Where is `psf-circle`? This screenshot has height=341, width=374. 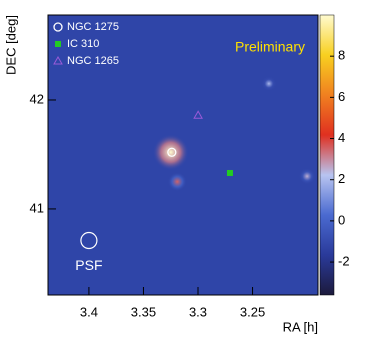 psf-circle is located at coordinates (89, 240).